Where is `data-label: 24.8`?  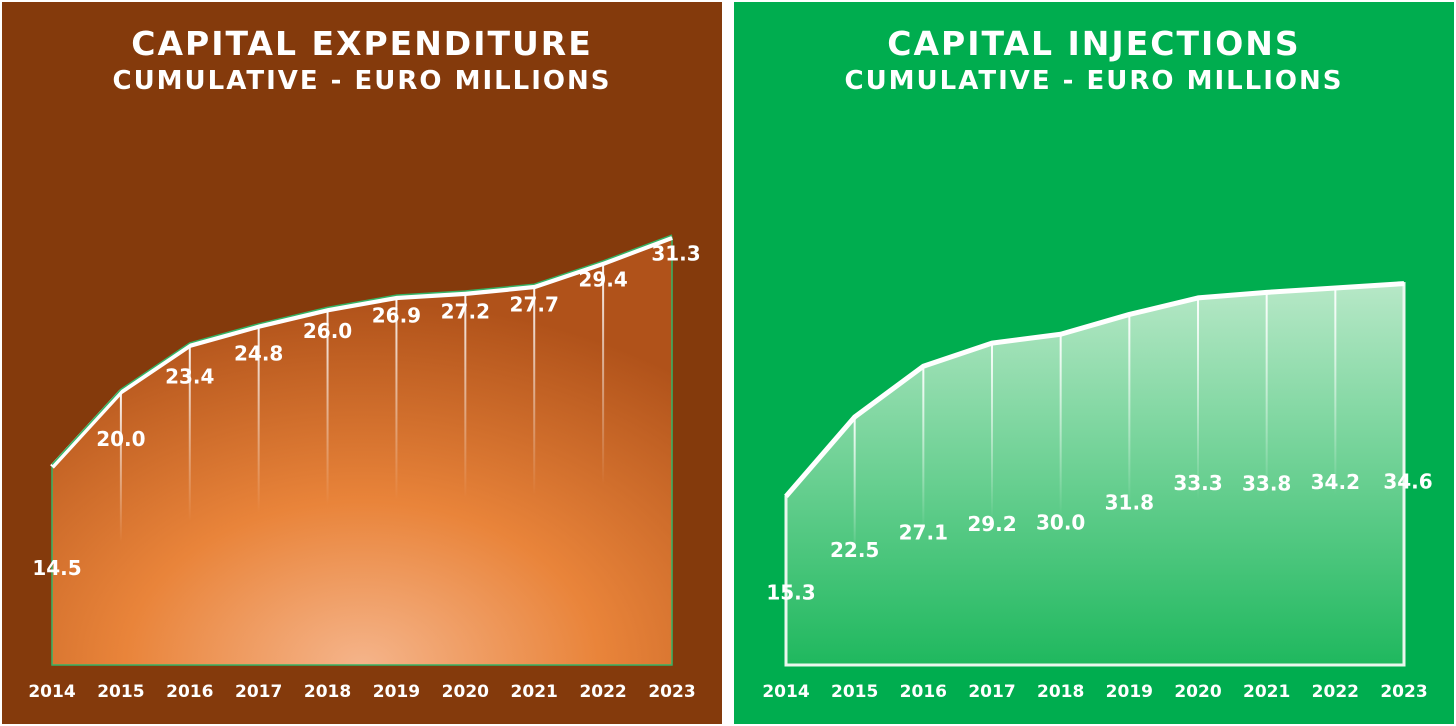 data-label: 24.8 is located at coordinates (258, 353).